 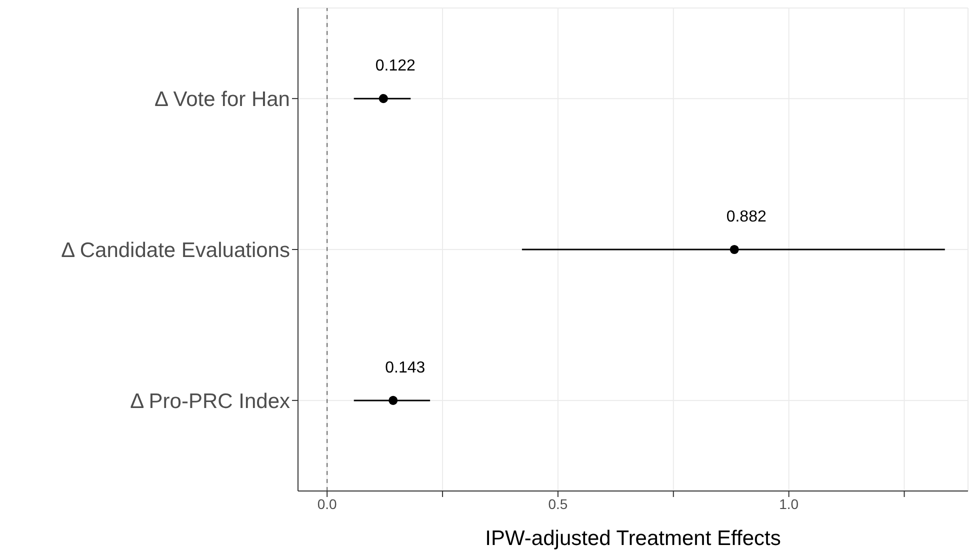 What do you see at coordinates (405, 367) in the screenshot?
I see `data-label: 0.143` at bounding box center [405, 367].